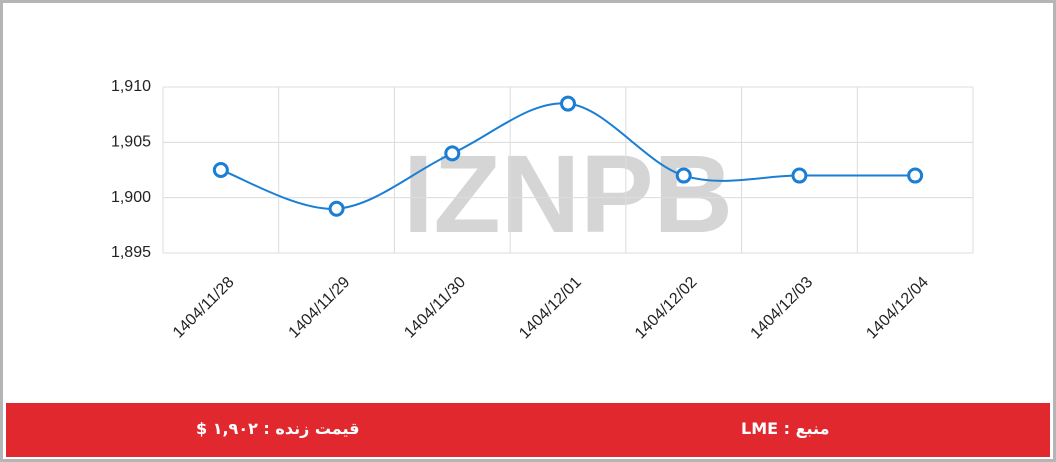  What do you see at coordinates (131, 86) in the screenshot?
I see `y-tick-label: 1,910` at bounding box center [131, 86].